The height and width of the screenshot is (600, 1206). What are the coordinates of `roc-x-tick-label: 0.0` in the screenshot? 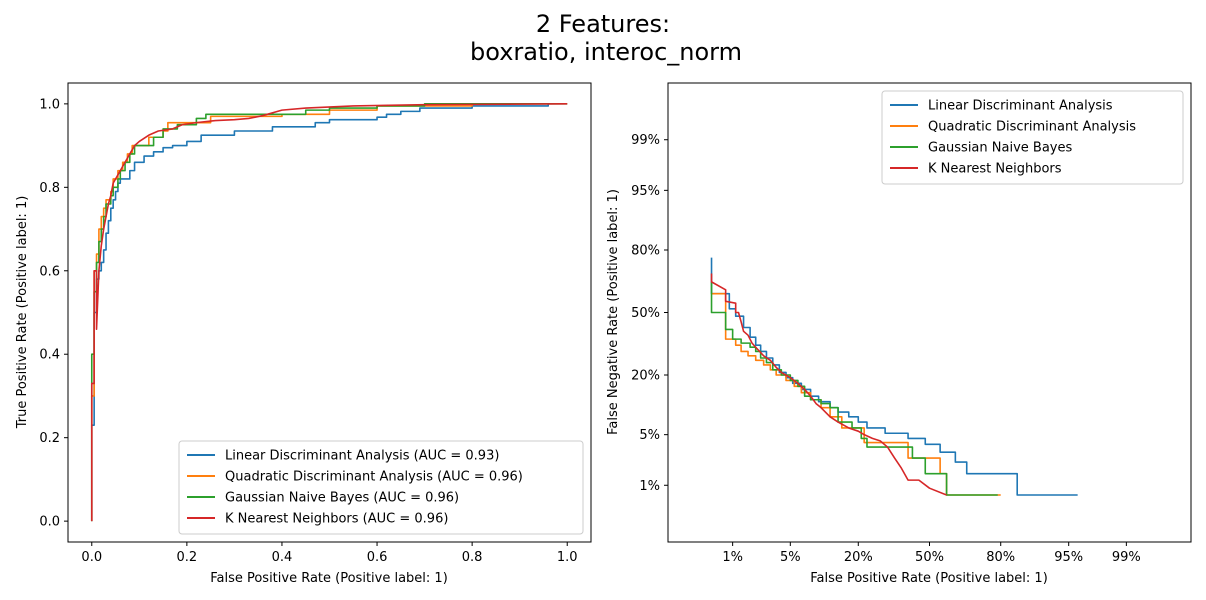 It's located at (91, 557).